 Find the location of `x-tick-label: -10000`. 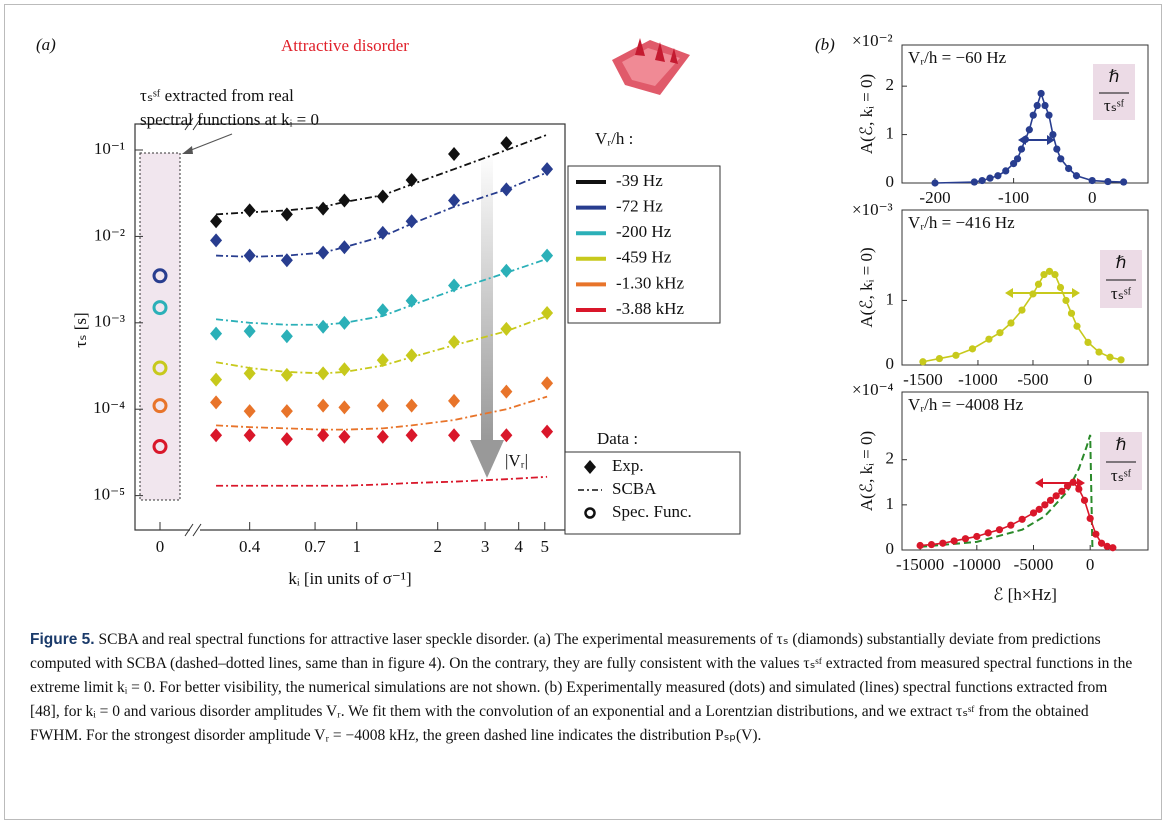

x-tick-label: -10000 is located at coordinates (977, 564).